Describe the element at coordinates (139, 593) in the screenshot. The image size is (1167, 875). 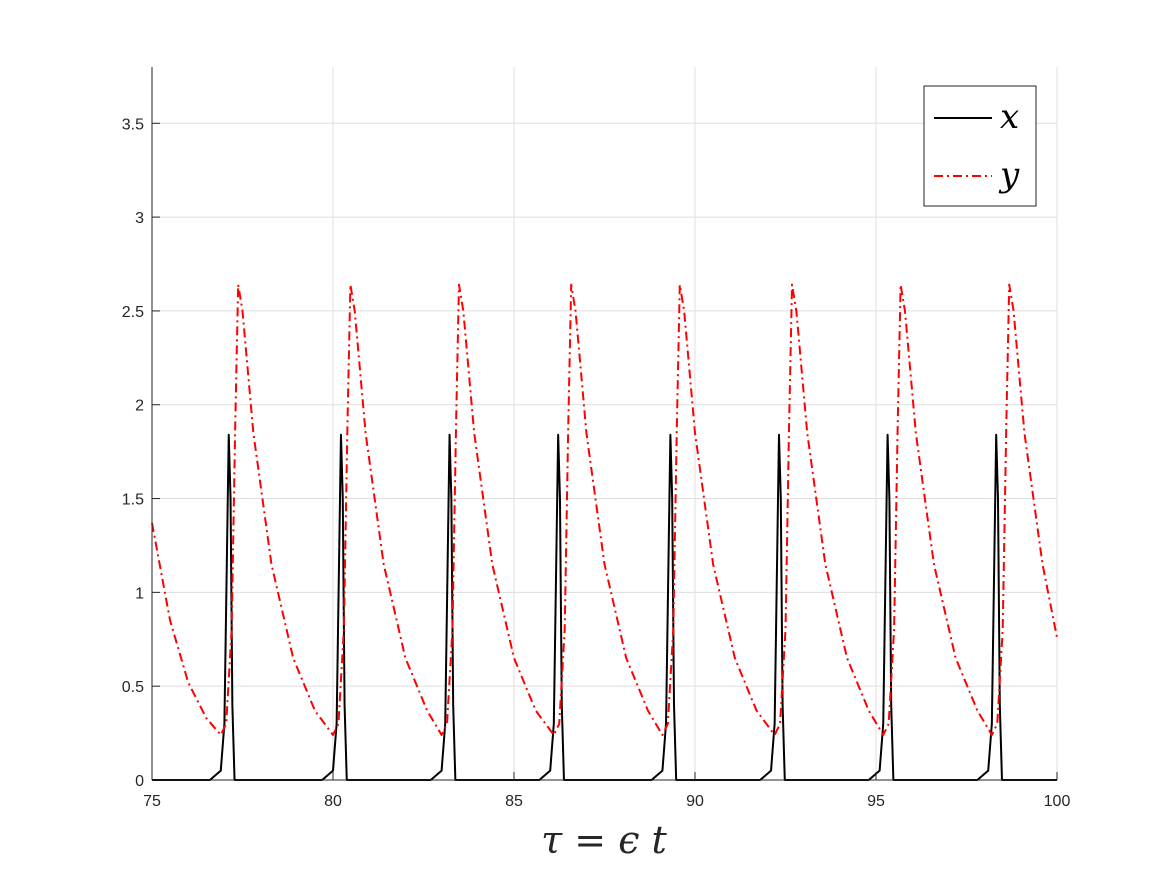
I see `y-tick-label-2: 1` at that location.